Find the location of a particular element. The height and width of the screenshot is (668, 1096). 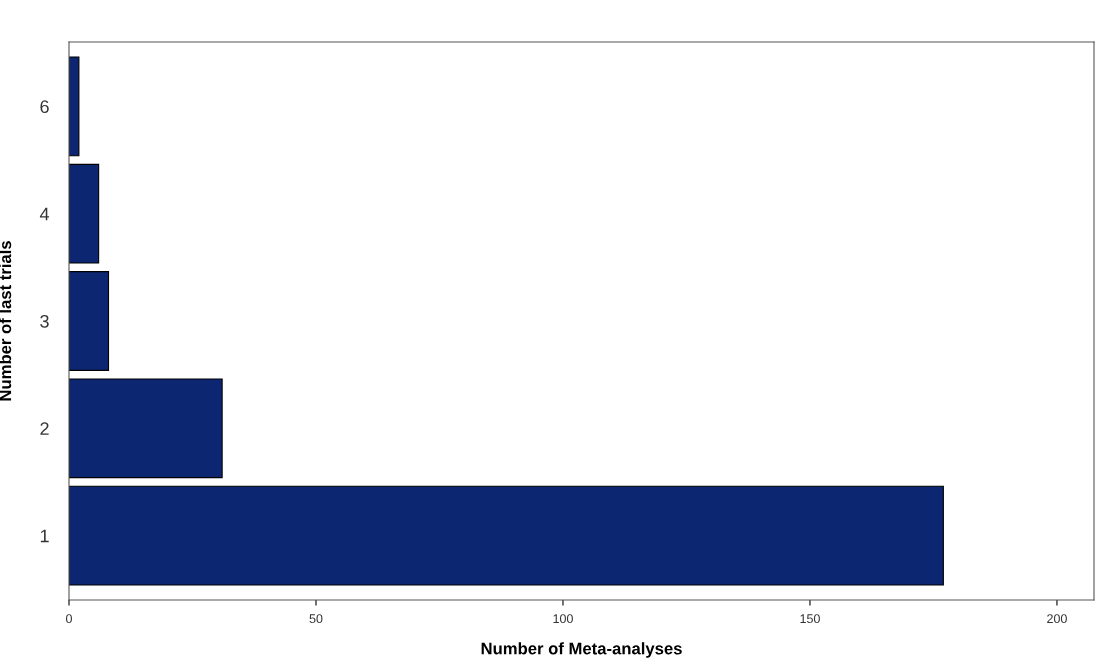

y-tick-label: 3 is located at coordinates (44, 321).